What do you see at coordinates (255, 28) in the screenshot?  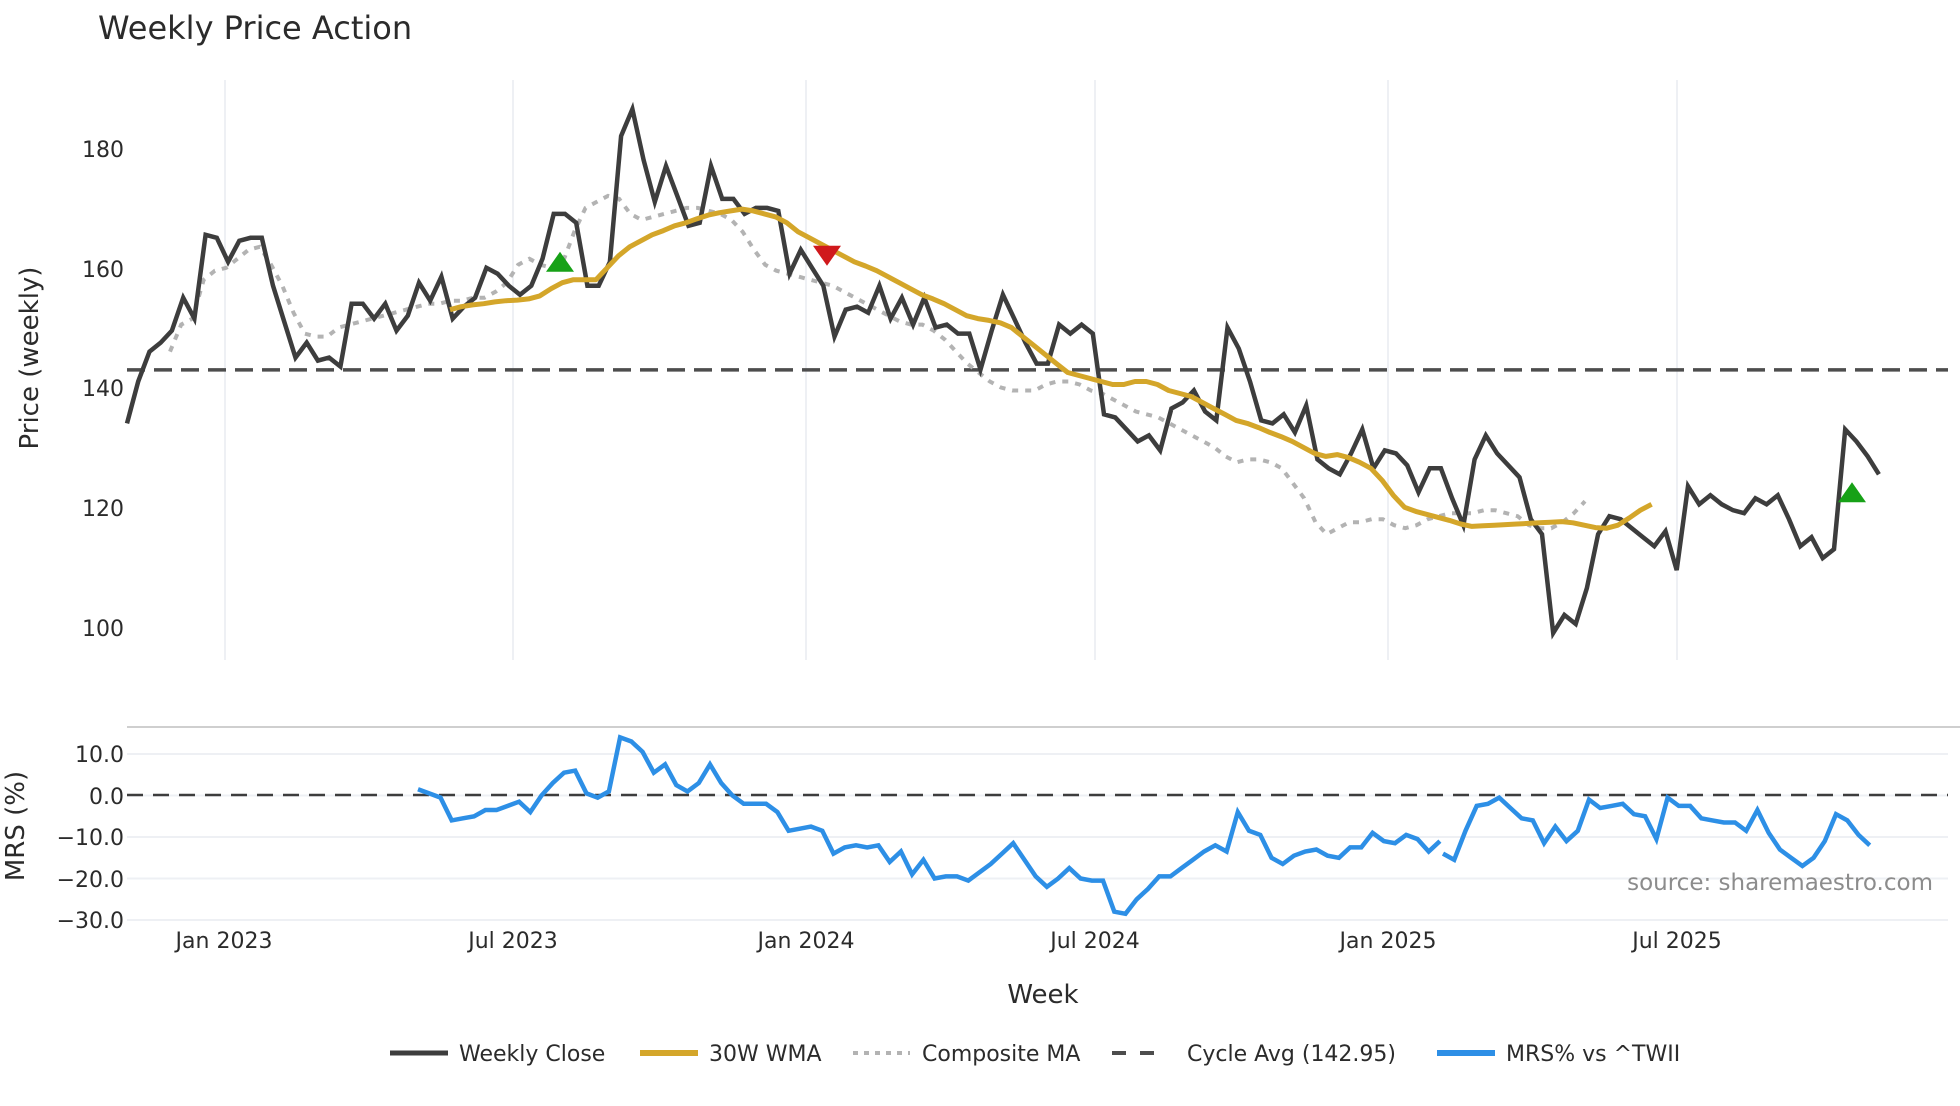 I see `chart-title: Weekly Price Action` at bounding box center [255, 28].